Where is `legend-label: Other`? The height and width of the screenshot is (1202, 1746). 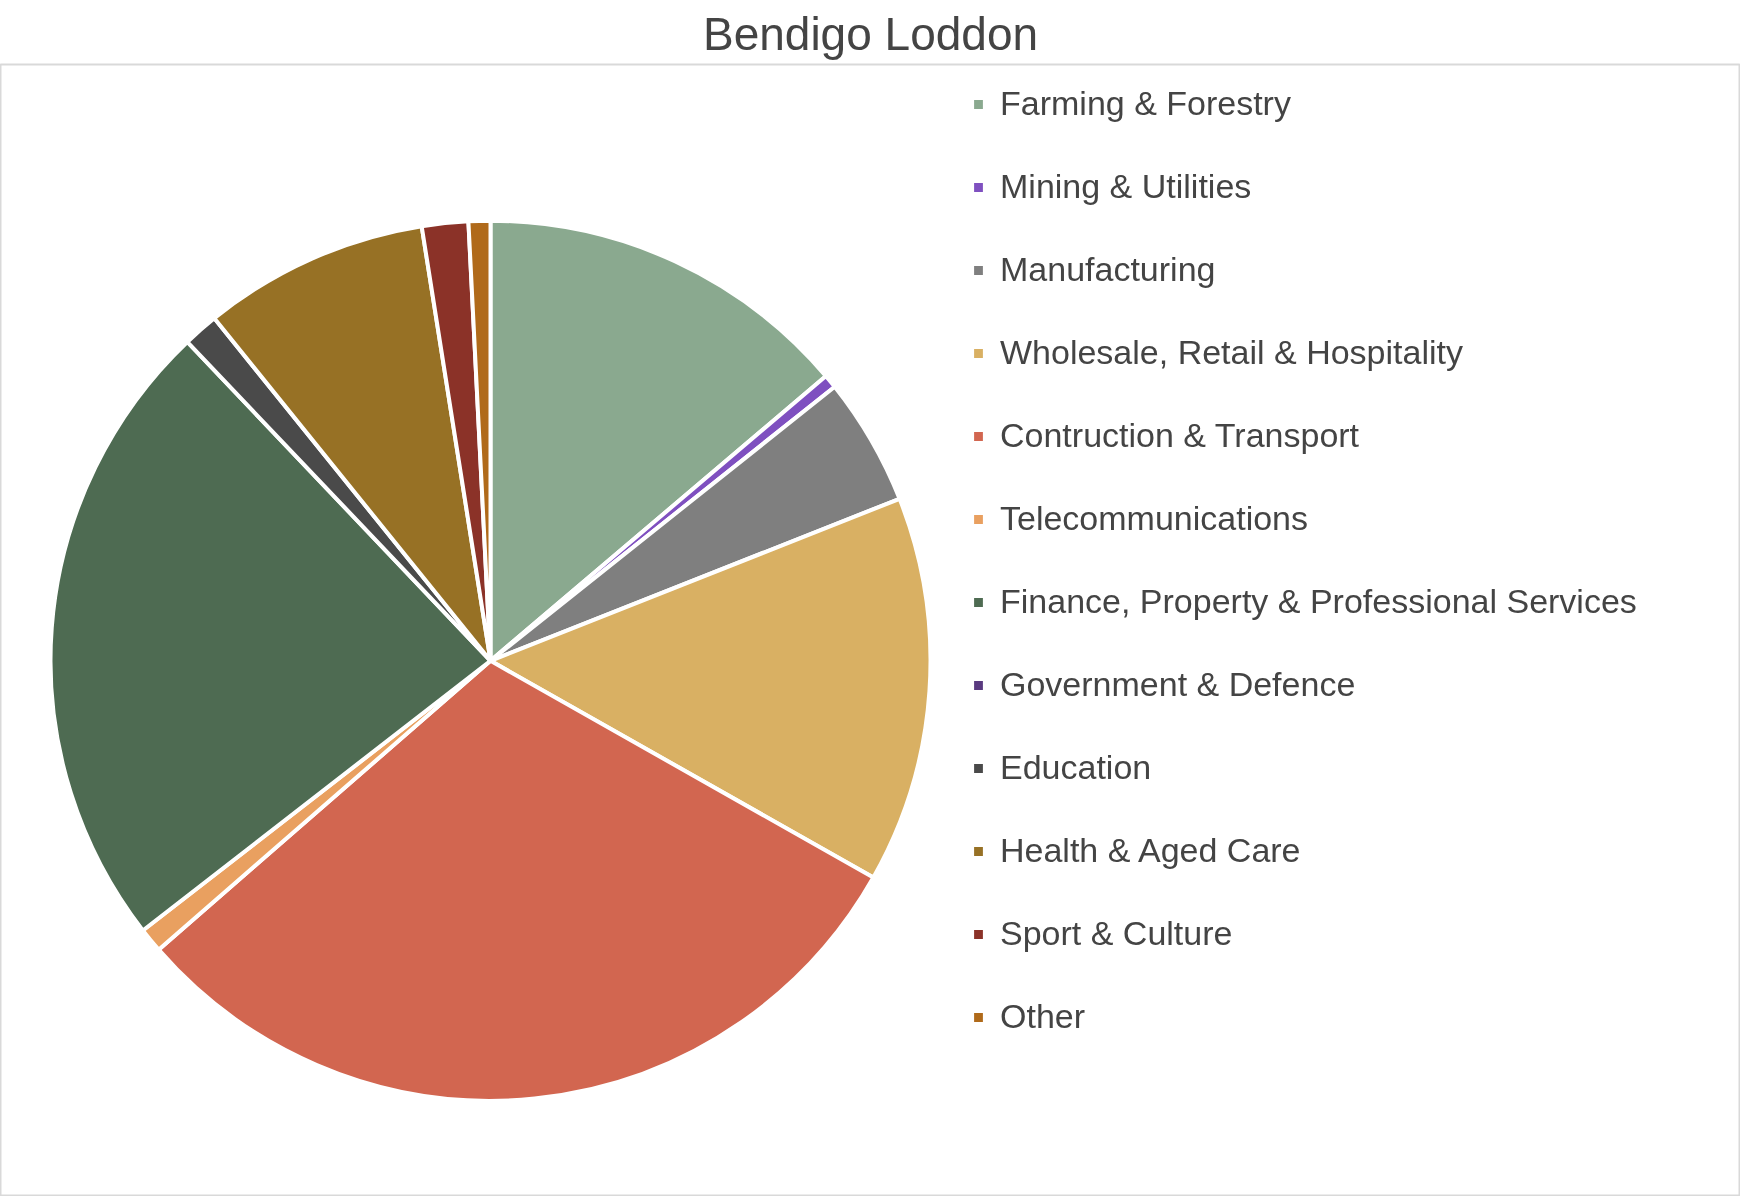
legend-label: Other is located at coordinates (1043, 1016).